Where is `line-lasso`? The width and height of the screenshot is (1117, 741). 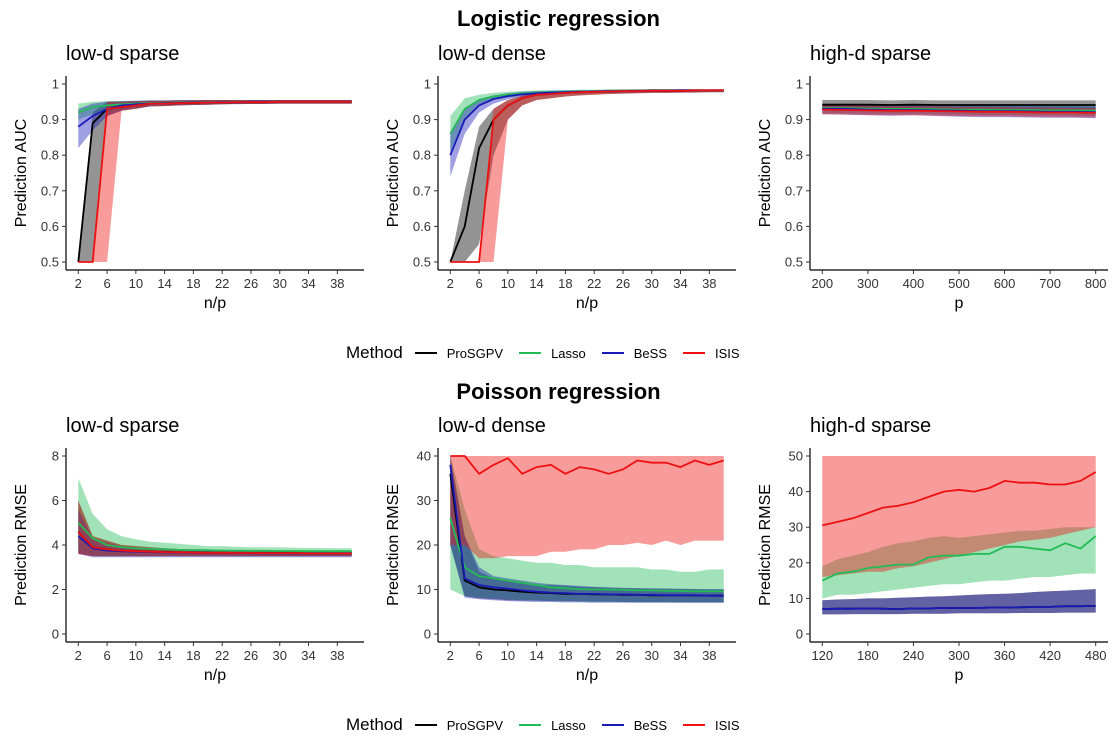
line-lasso is located at coordinates (959, 558).